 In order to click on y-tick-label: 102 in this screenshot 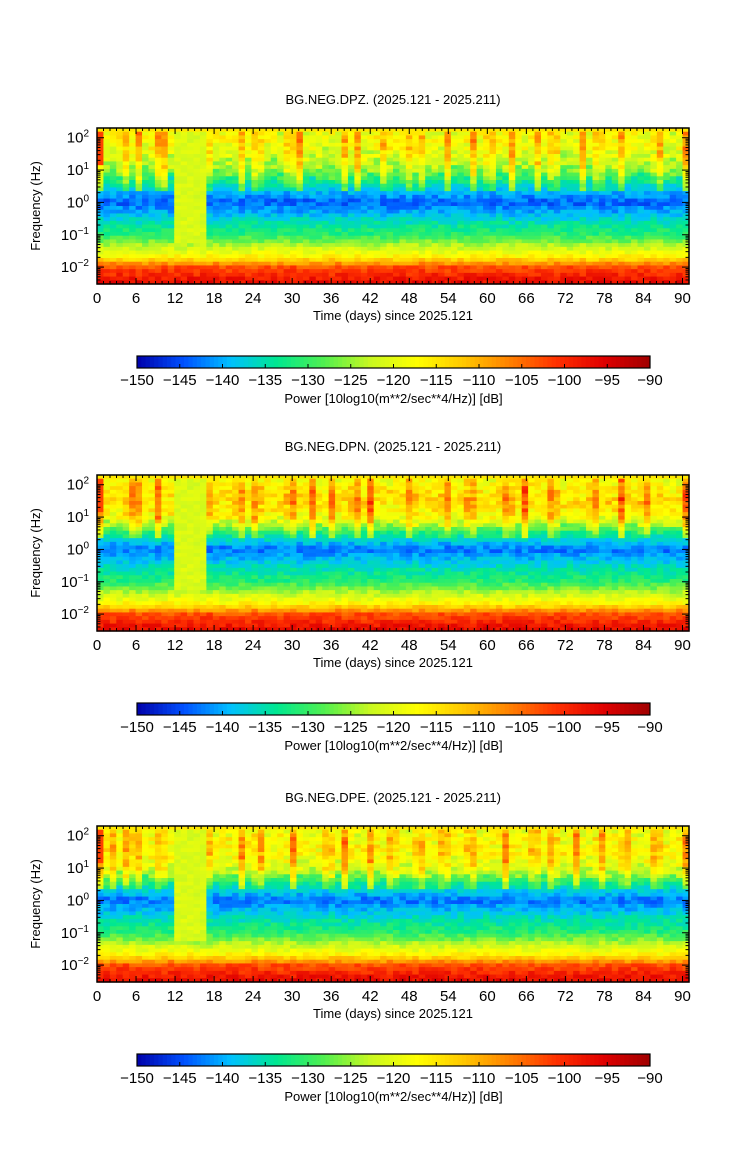, I will do `click(78, 138)`.